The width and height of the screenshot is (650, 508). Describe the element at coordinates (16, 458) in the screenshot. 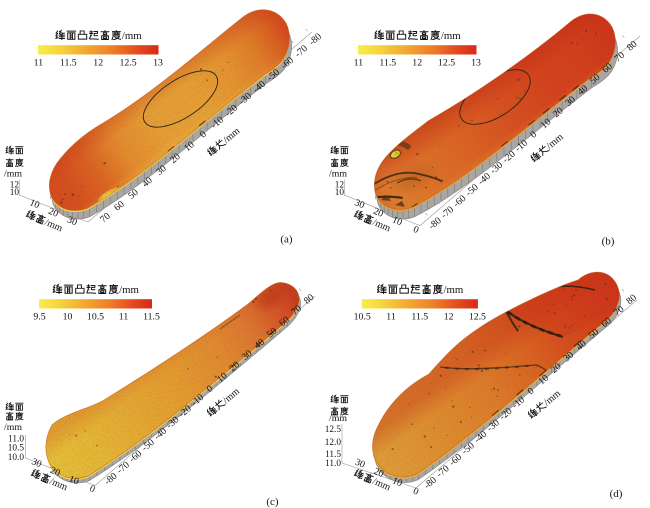

I see `svg-text: 10.0` at that location.